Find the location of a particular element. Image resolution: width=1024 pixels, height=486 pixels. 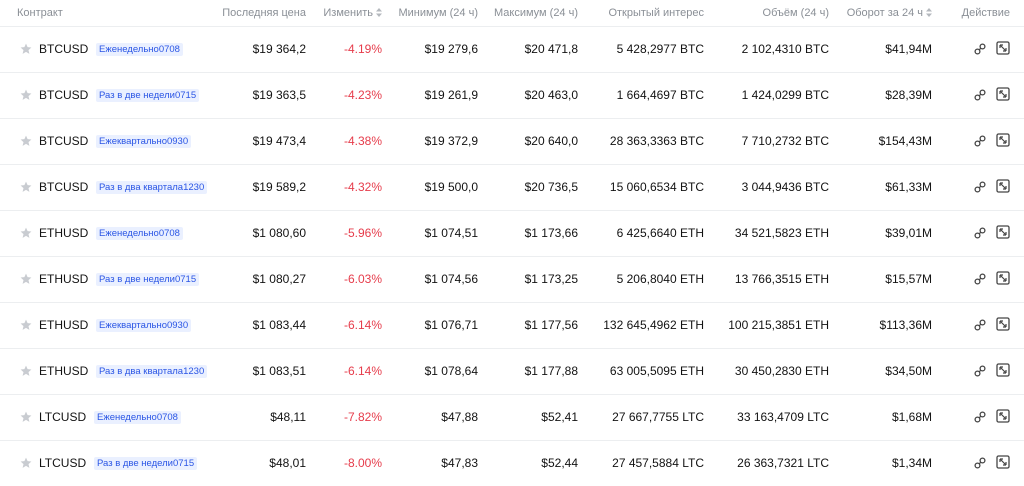

high-24h: $1 173,66 is located at coordinates (551, 233).